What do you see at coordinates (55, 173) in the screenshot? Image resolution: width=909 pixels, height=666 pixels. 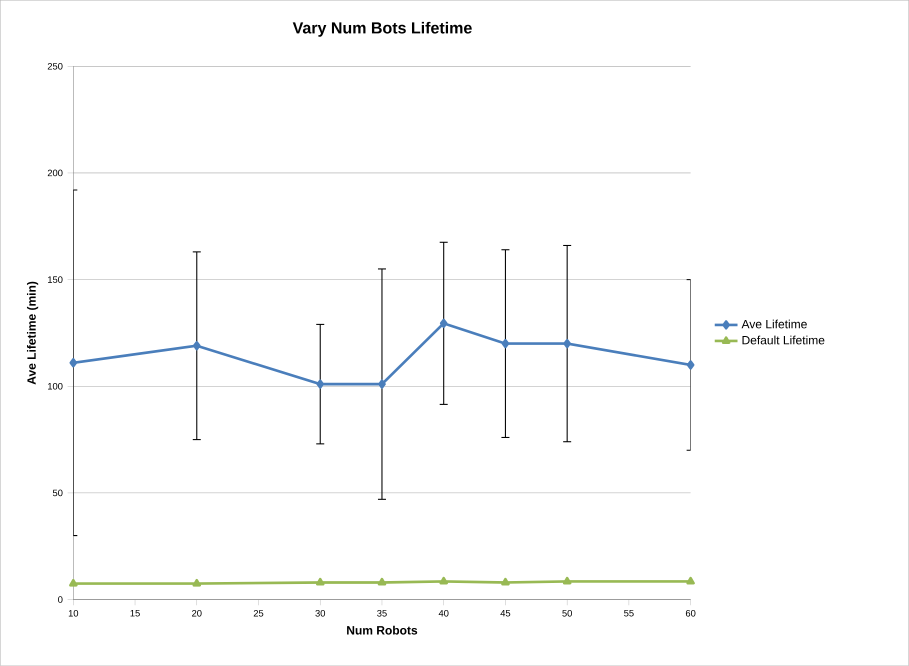 I see `y-tick-label: 200` at bounding box center [55, 173].